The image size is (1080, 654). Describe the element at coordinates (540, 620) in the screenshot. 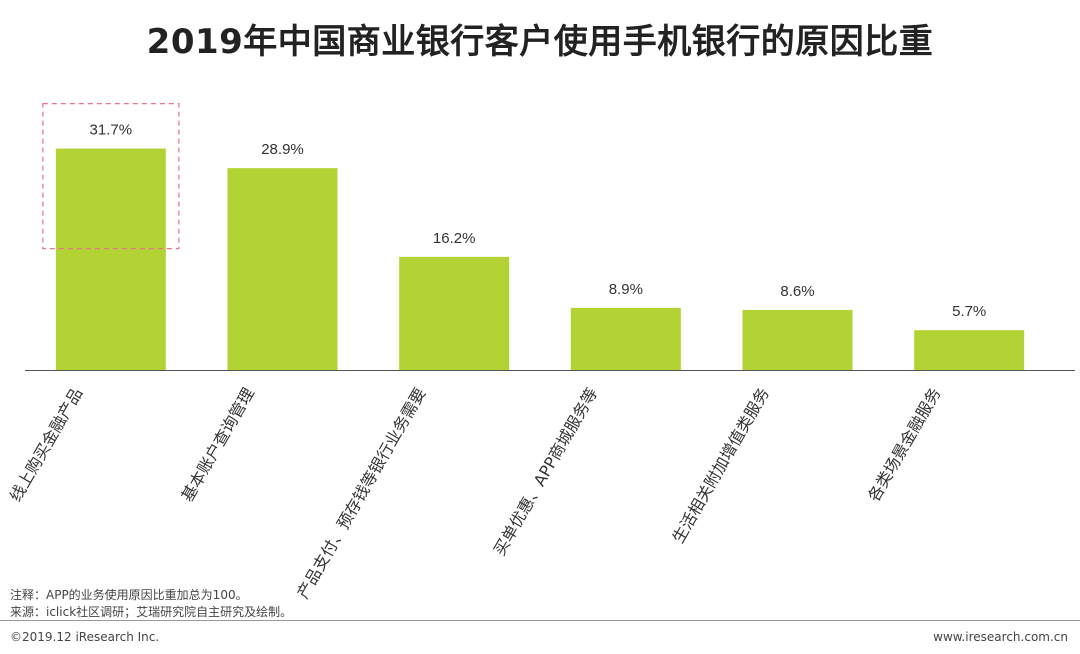

I see `footer-divider` at that location.